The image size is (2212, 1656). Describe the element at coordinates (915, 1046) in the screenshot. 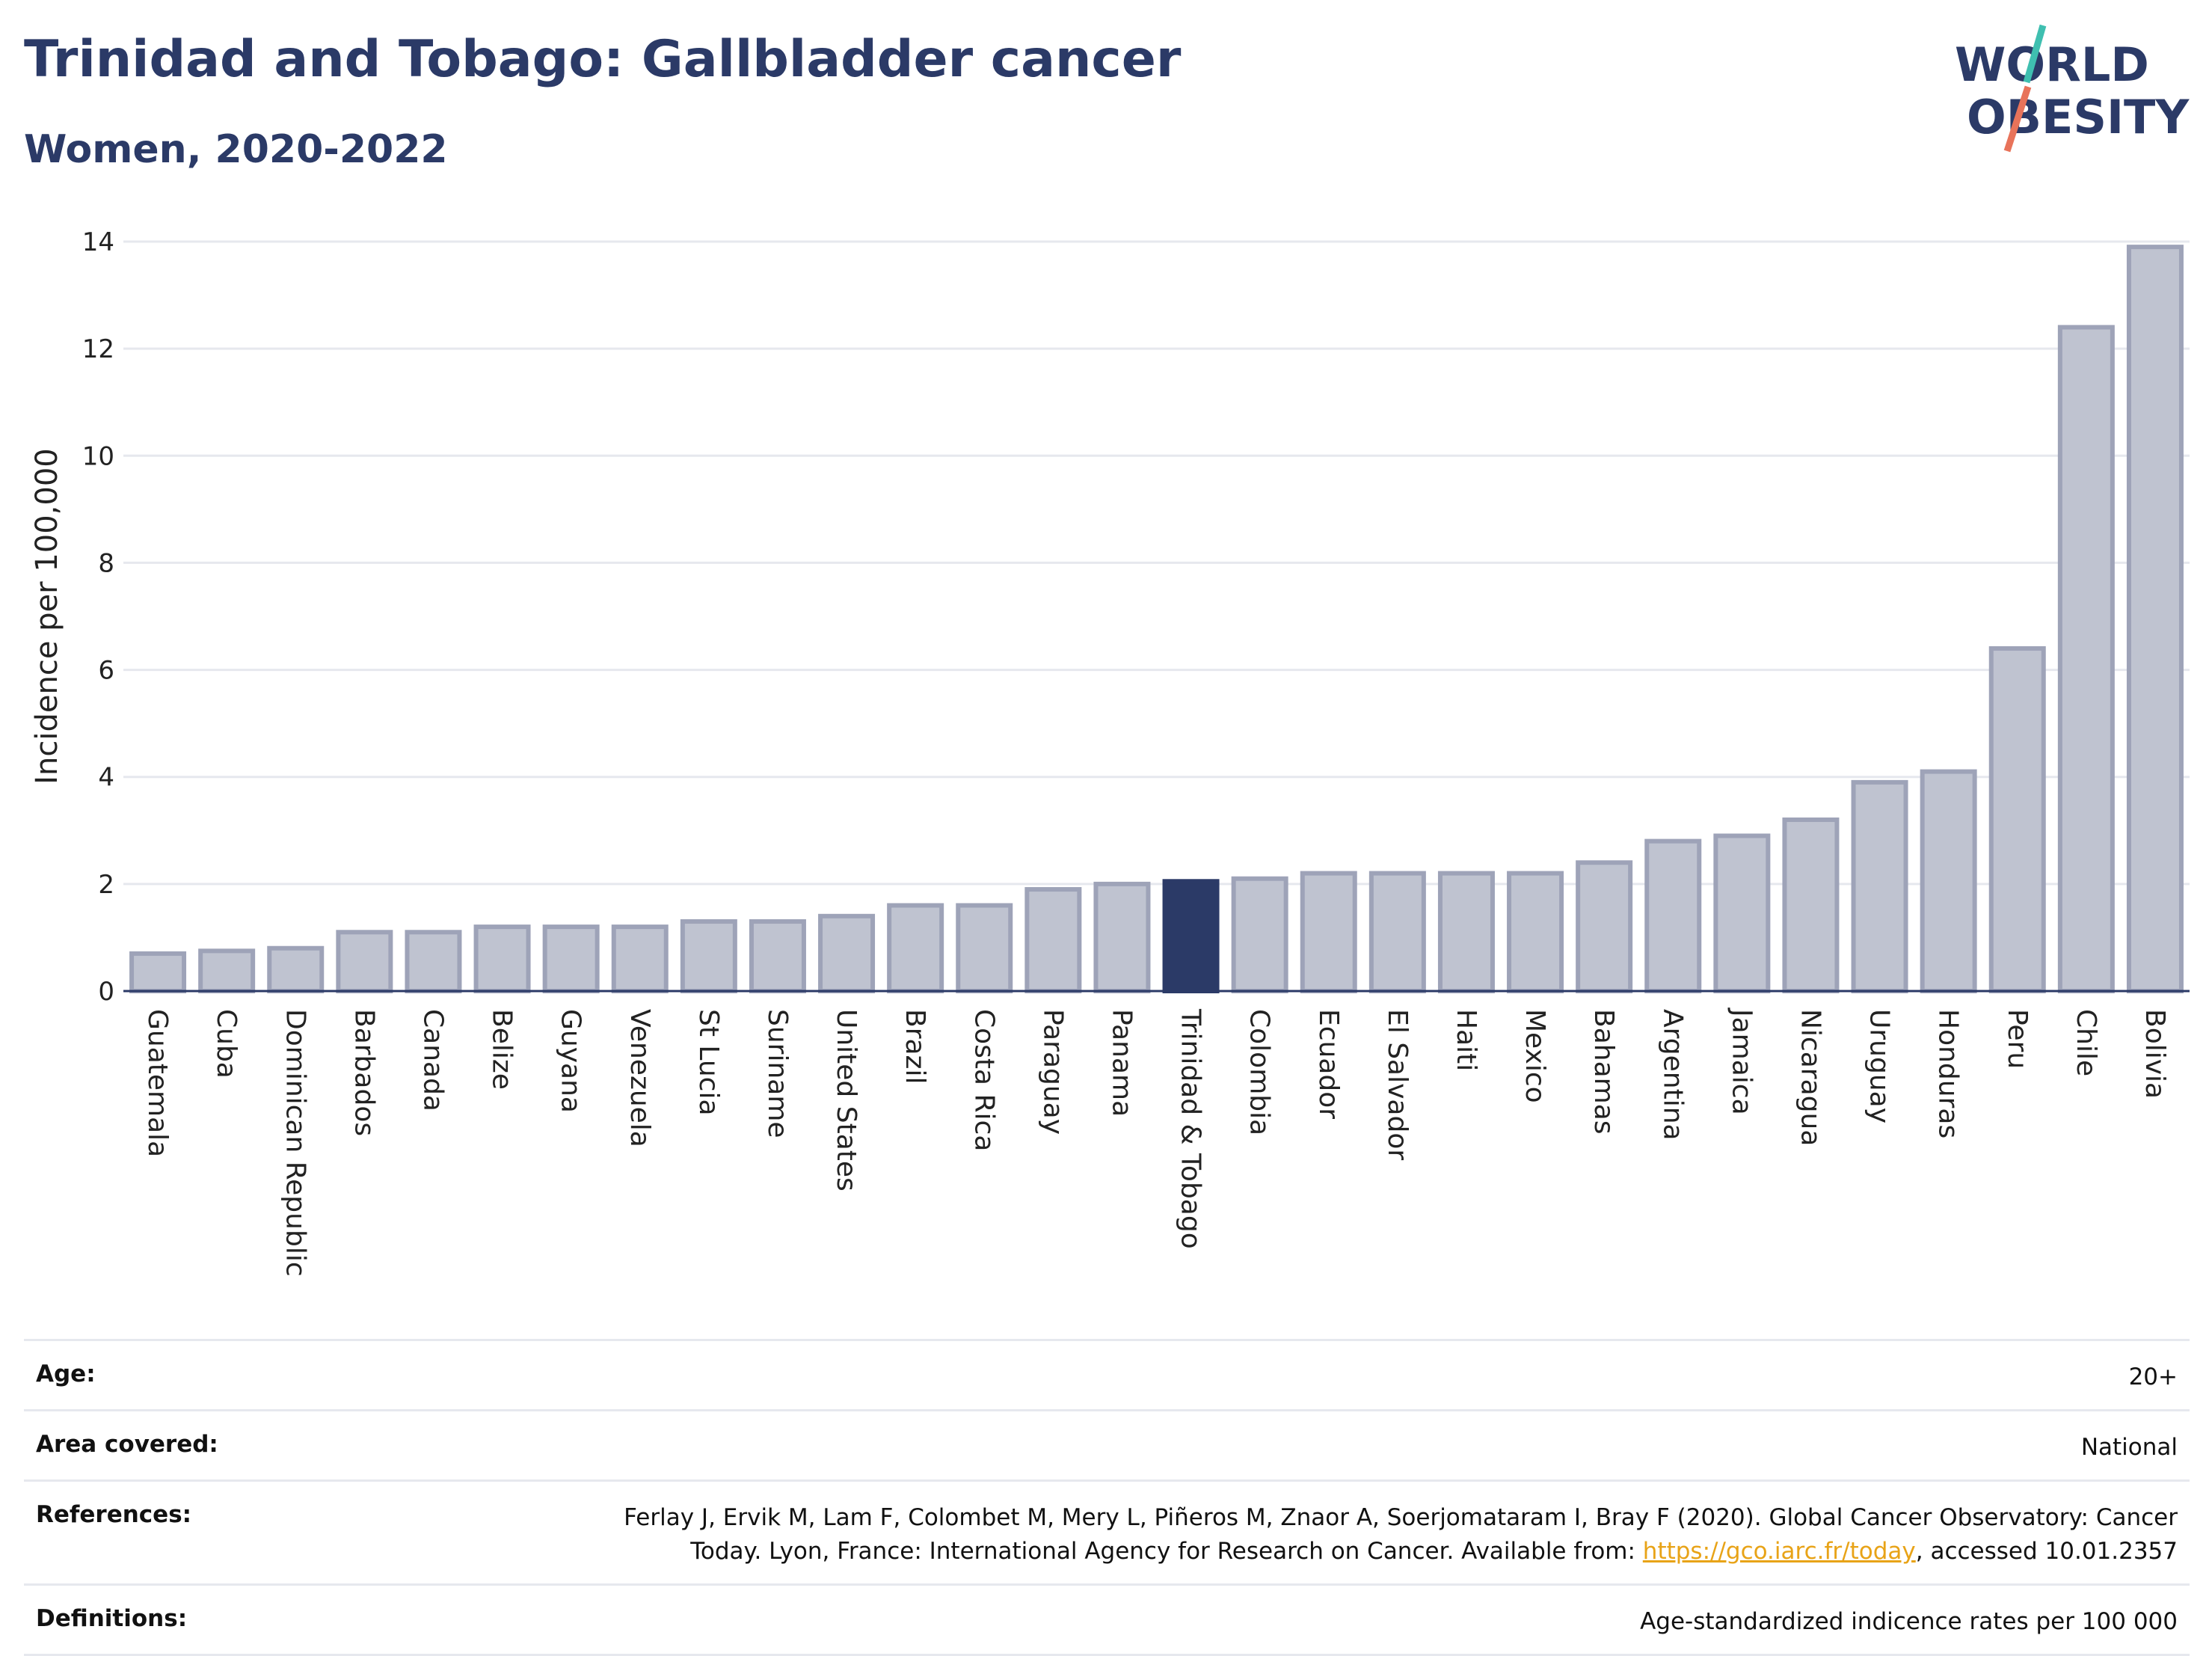

I see `x-tick-label: Brazil` at that location.